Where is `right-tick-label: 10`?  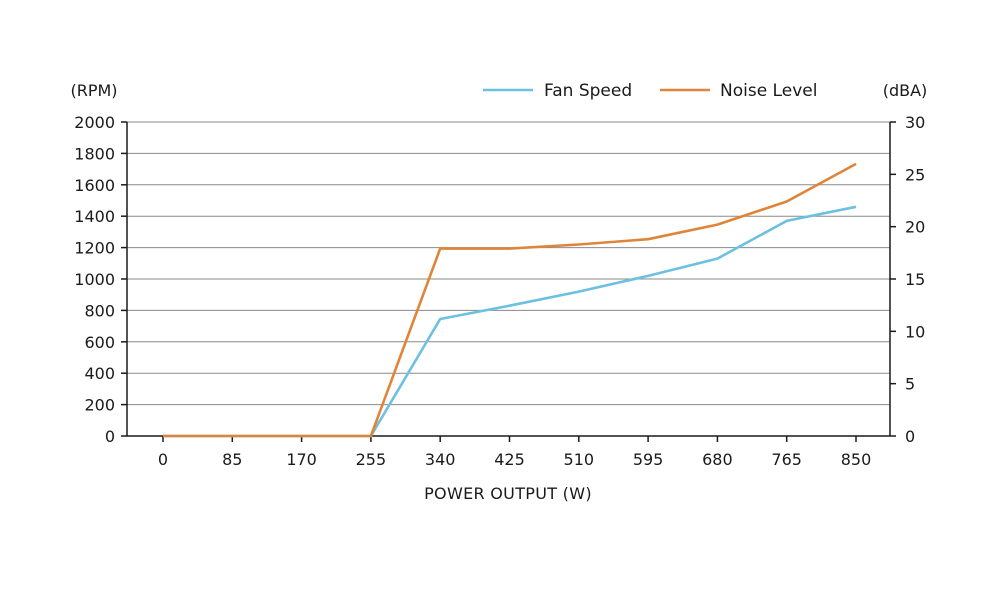
right-tick-label: 10 is located at coordinates (915, 331).